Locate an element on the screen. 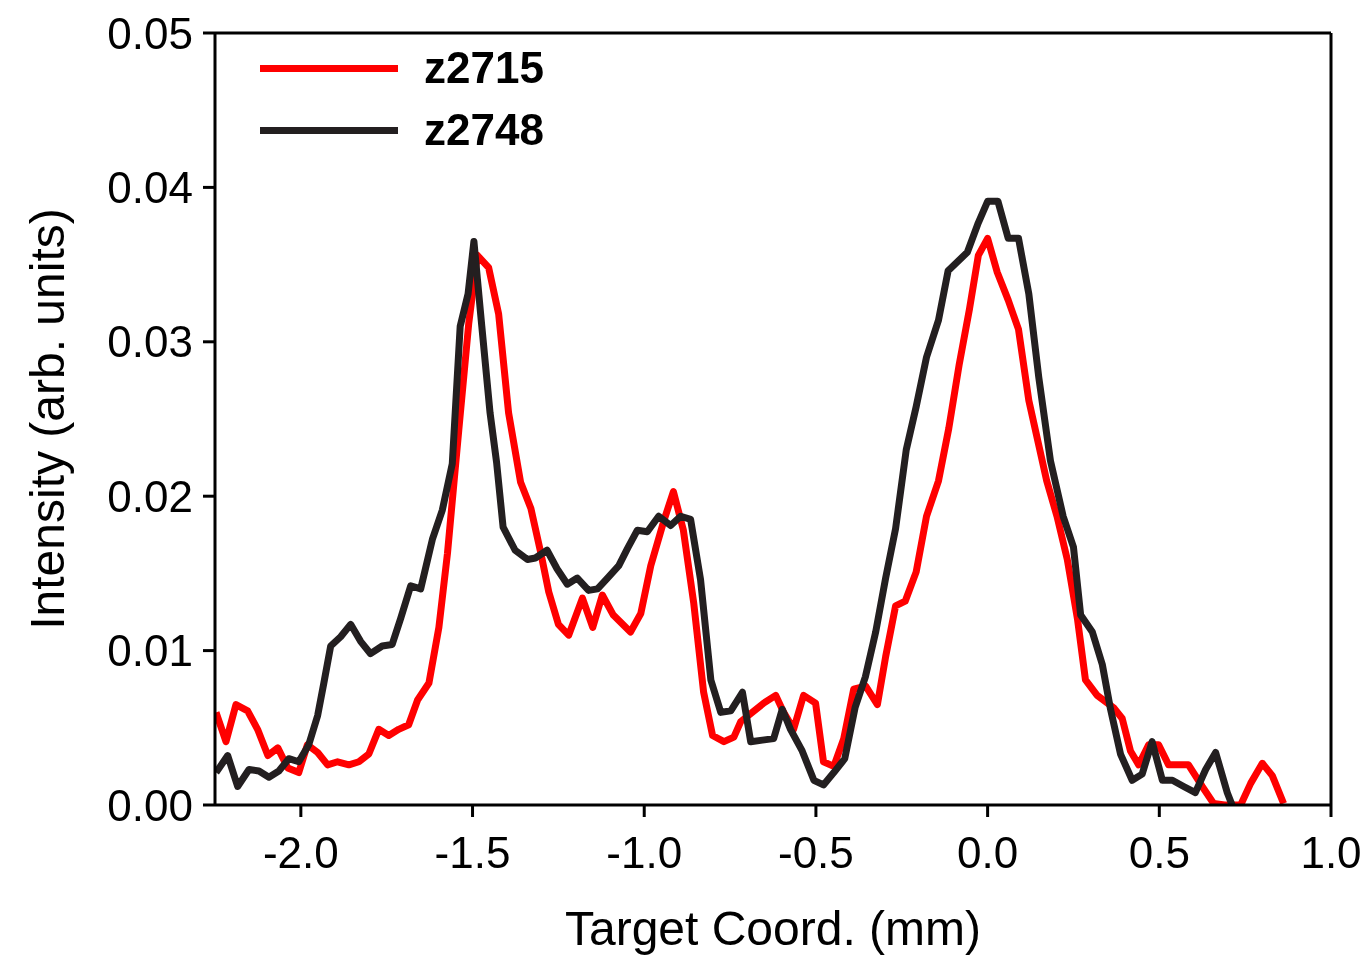 The image size is (1370, 960). x-tick-label: -1.5 is located at coordinates (472, 853).